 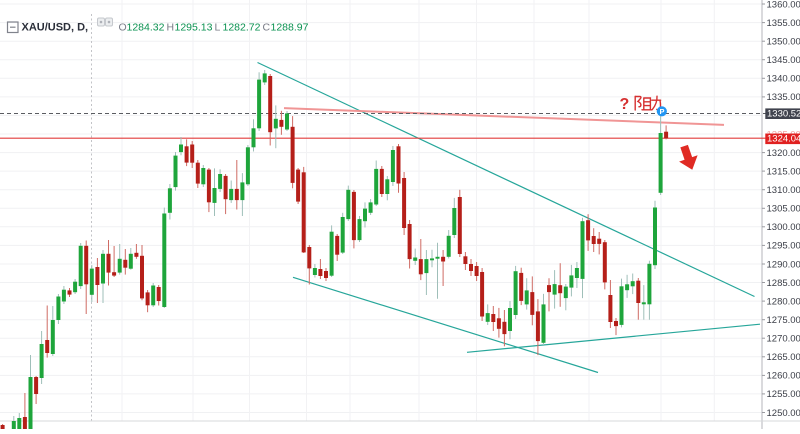 What do you see at coordinates (783, 139) in the screenshot?
I see `svg-text: 1324.04` at bounding box center [783, 139].